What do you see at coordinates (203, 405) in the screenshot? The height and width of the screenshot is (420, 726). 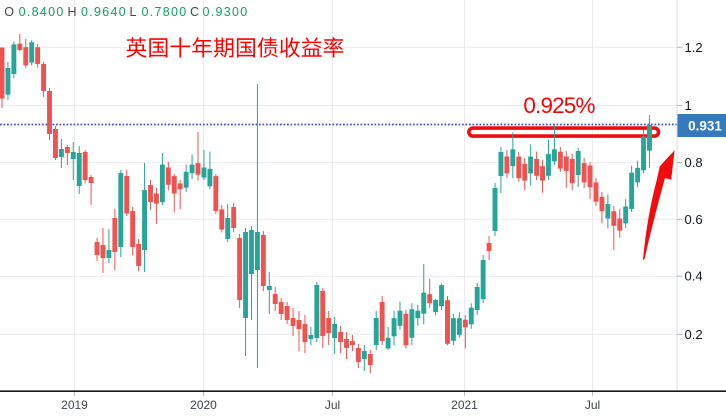 I see `svg-text: 2020` at bounding box center [203, 405].